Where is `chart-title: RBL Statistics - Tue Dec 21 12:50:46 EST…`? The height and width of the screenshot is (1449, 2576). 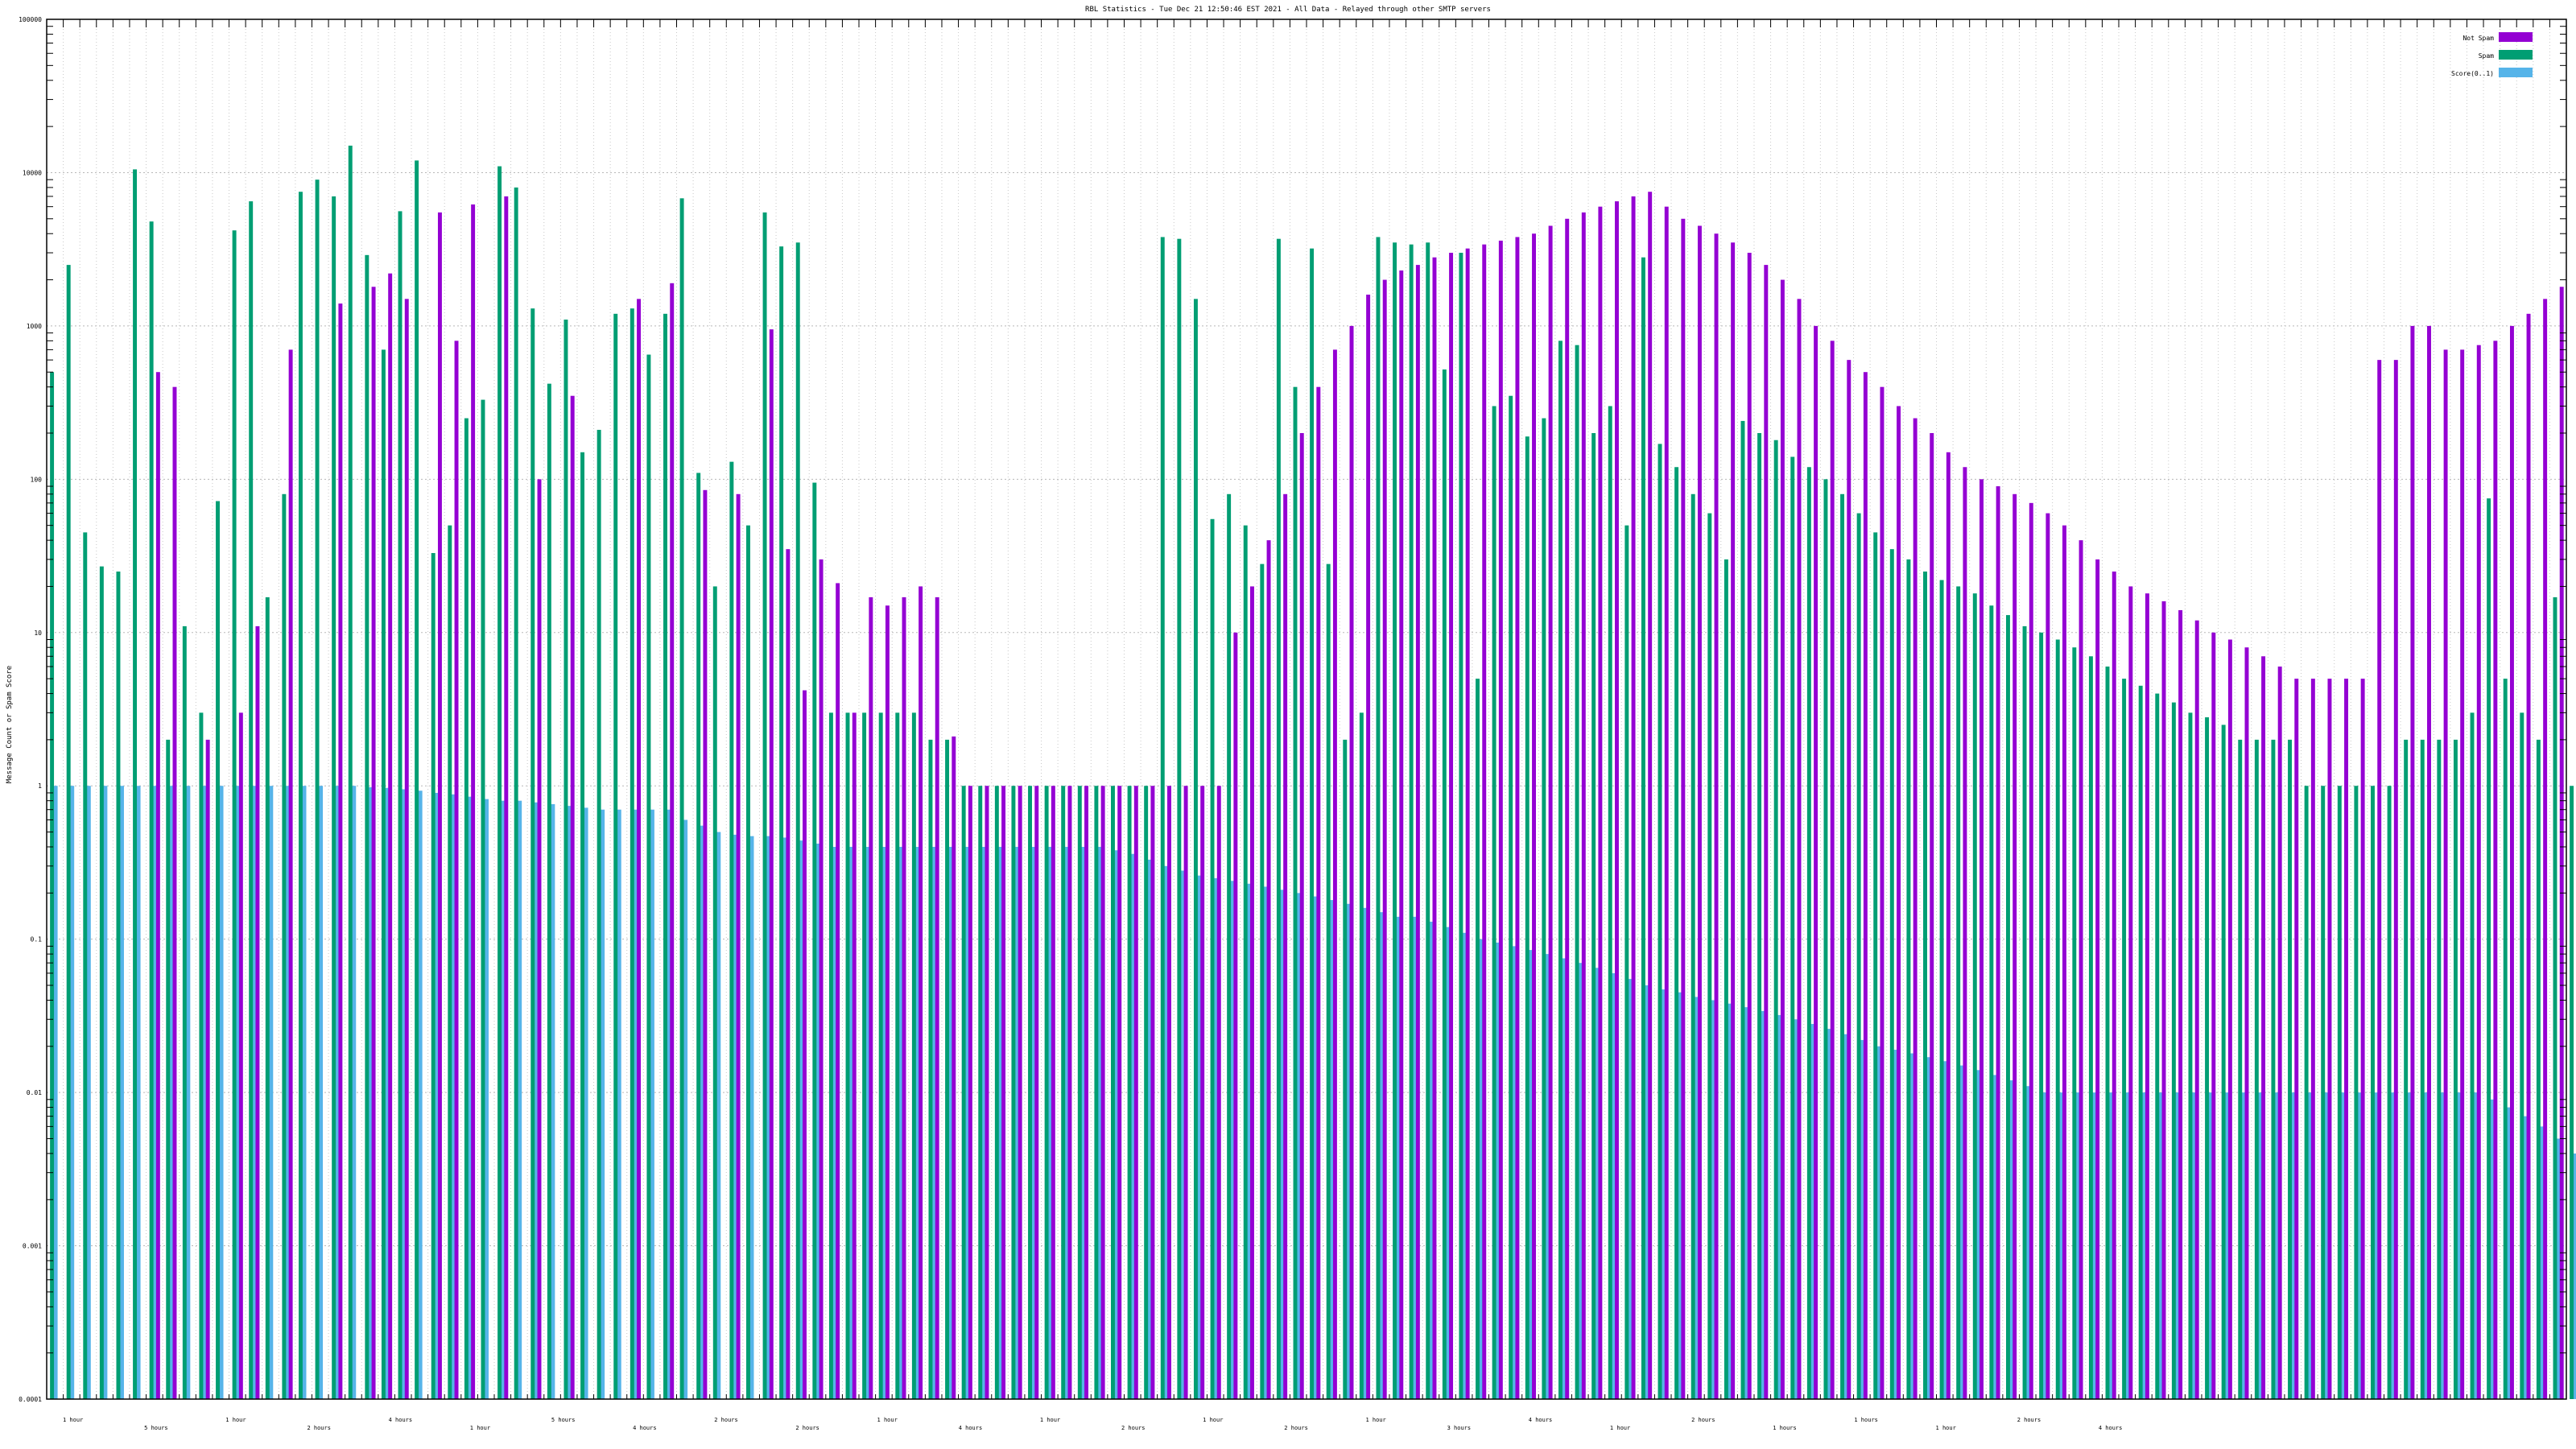 chart-title: RBL Statistics - Tue Dec 21 12:50:46 EST… is located at coordinates (1288, 10).